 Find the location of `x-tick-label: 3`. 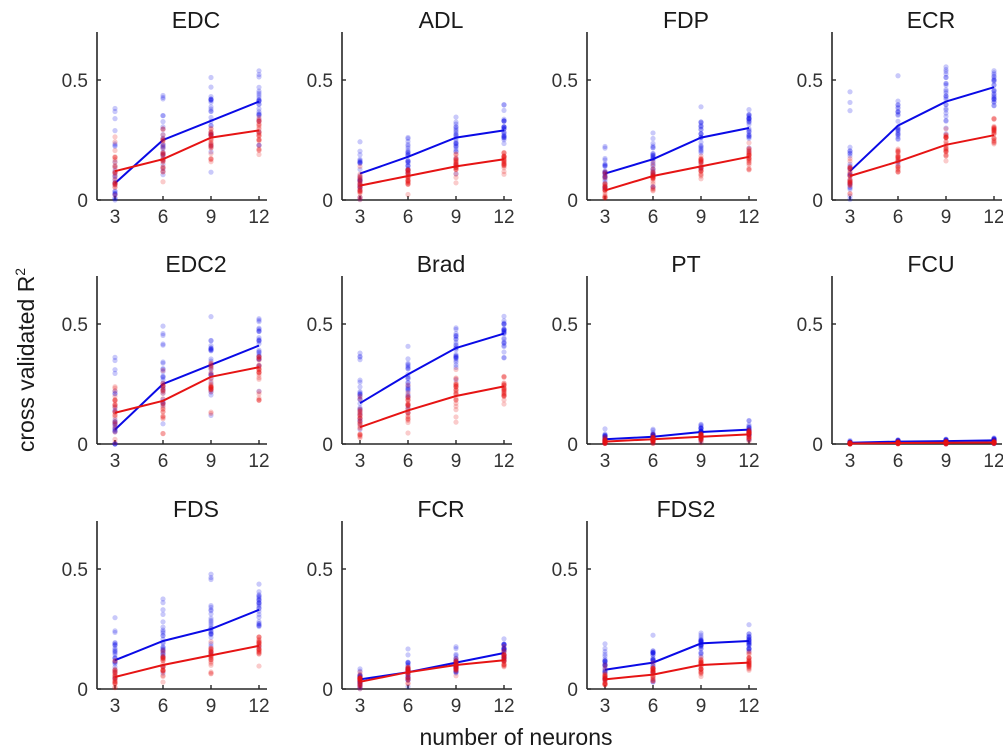

x-tick-label: 3 is located at coordinates (115, 461).